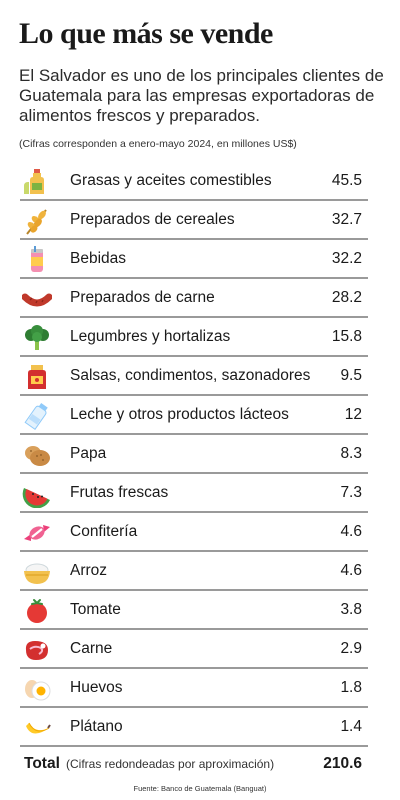 This screenshot has height=800, width=400. Describe the element at coordinates (351, 375) in the screenshot. I see `row-value: 9.5` at that location.